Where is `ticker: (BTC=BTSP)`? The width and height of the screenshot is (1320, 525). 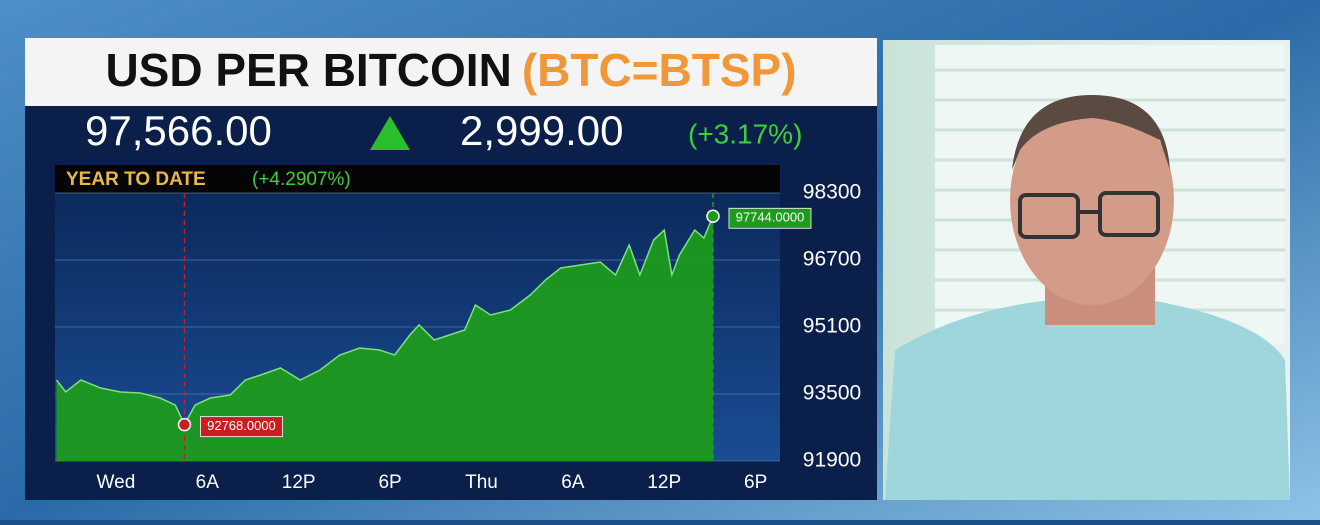
ticker: (BTC=BTSP) is located at coordinates (659, 70).